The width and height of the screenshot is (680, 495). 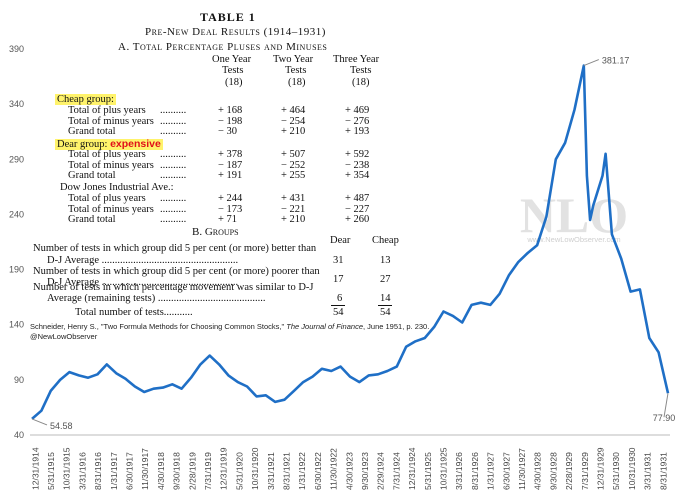 What do you see at coordinates (114, 471) in the screenshot?
I see `x-tick-label: 1/31/1917` at bounding box center [114, 471].